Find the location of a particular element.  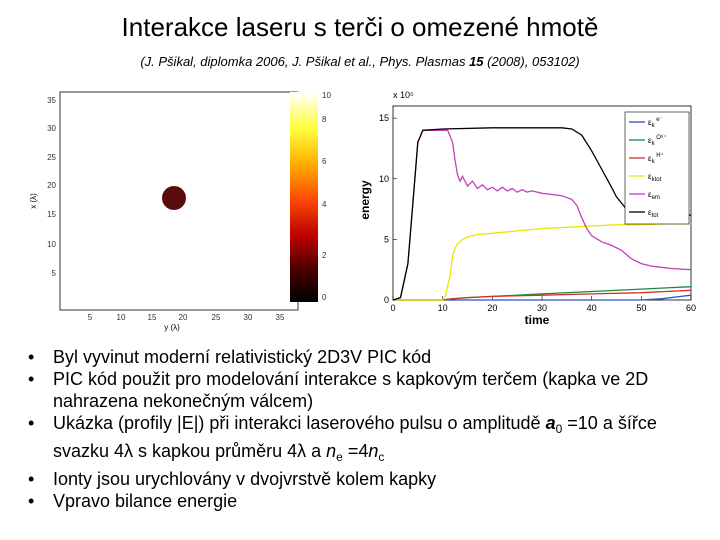

ytick-label: 0 is located at coordinates (386, 300).